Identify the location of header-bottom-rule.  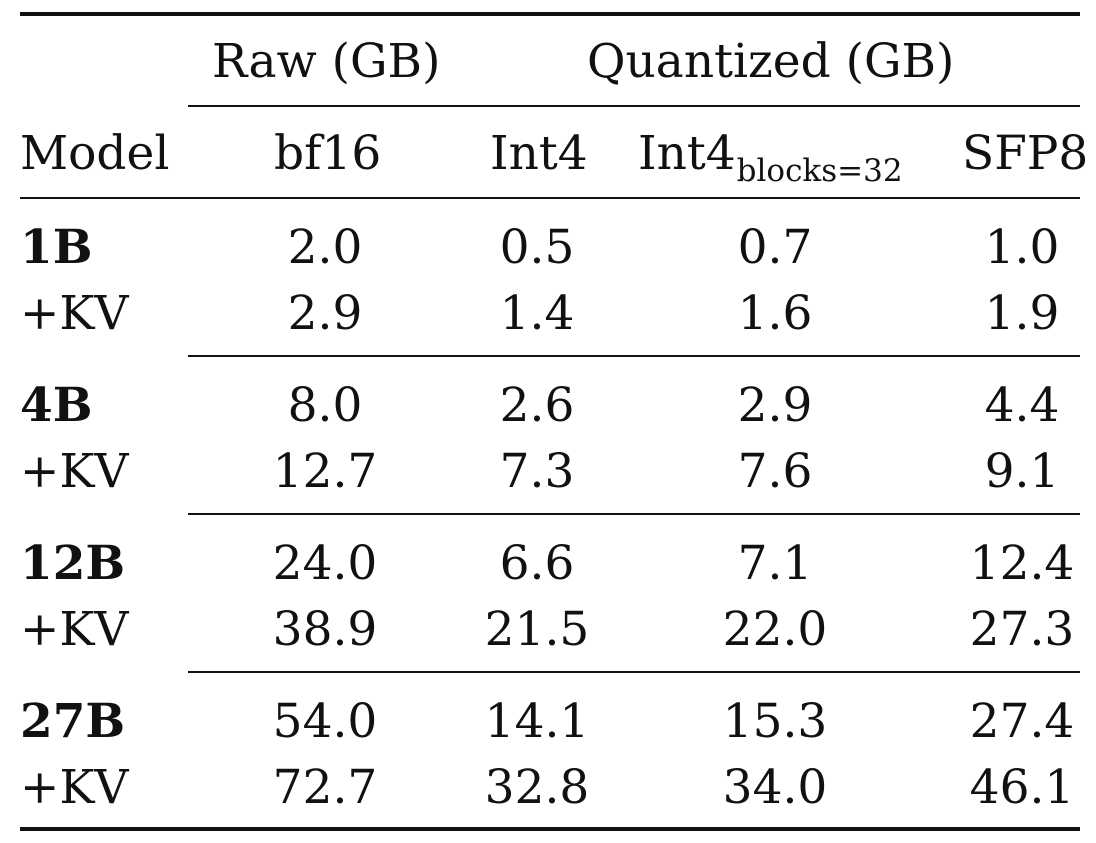
(550, 198).